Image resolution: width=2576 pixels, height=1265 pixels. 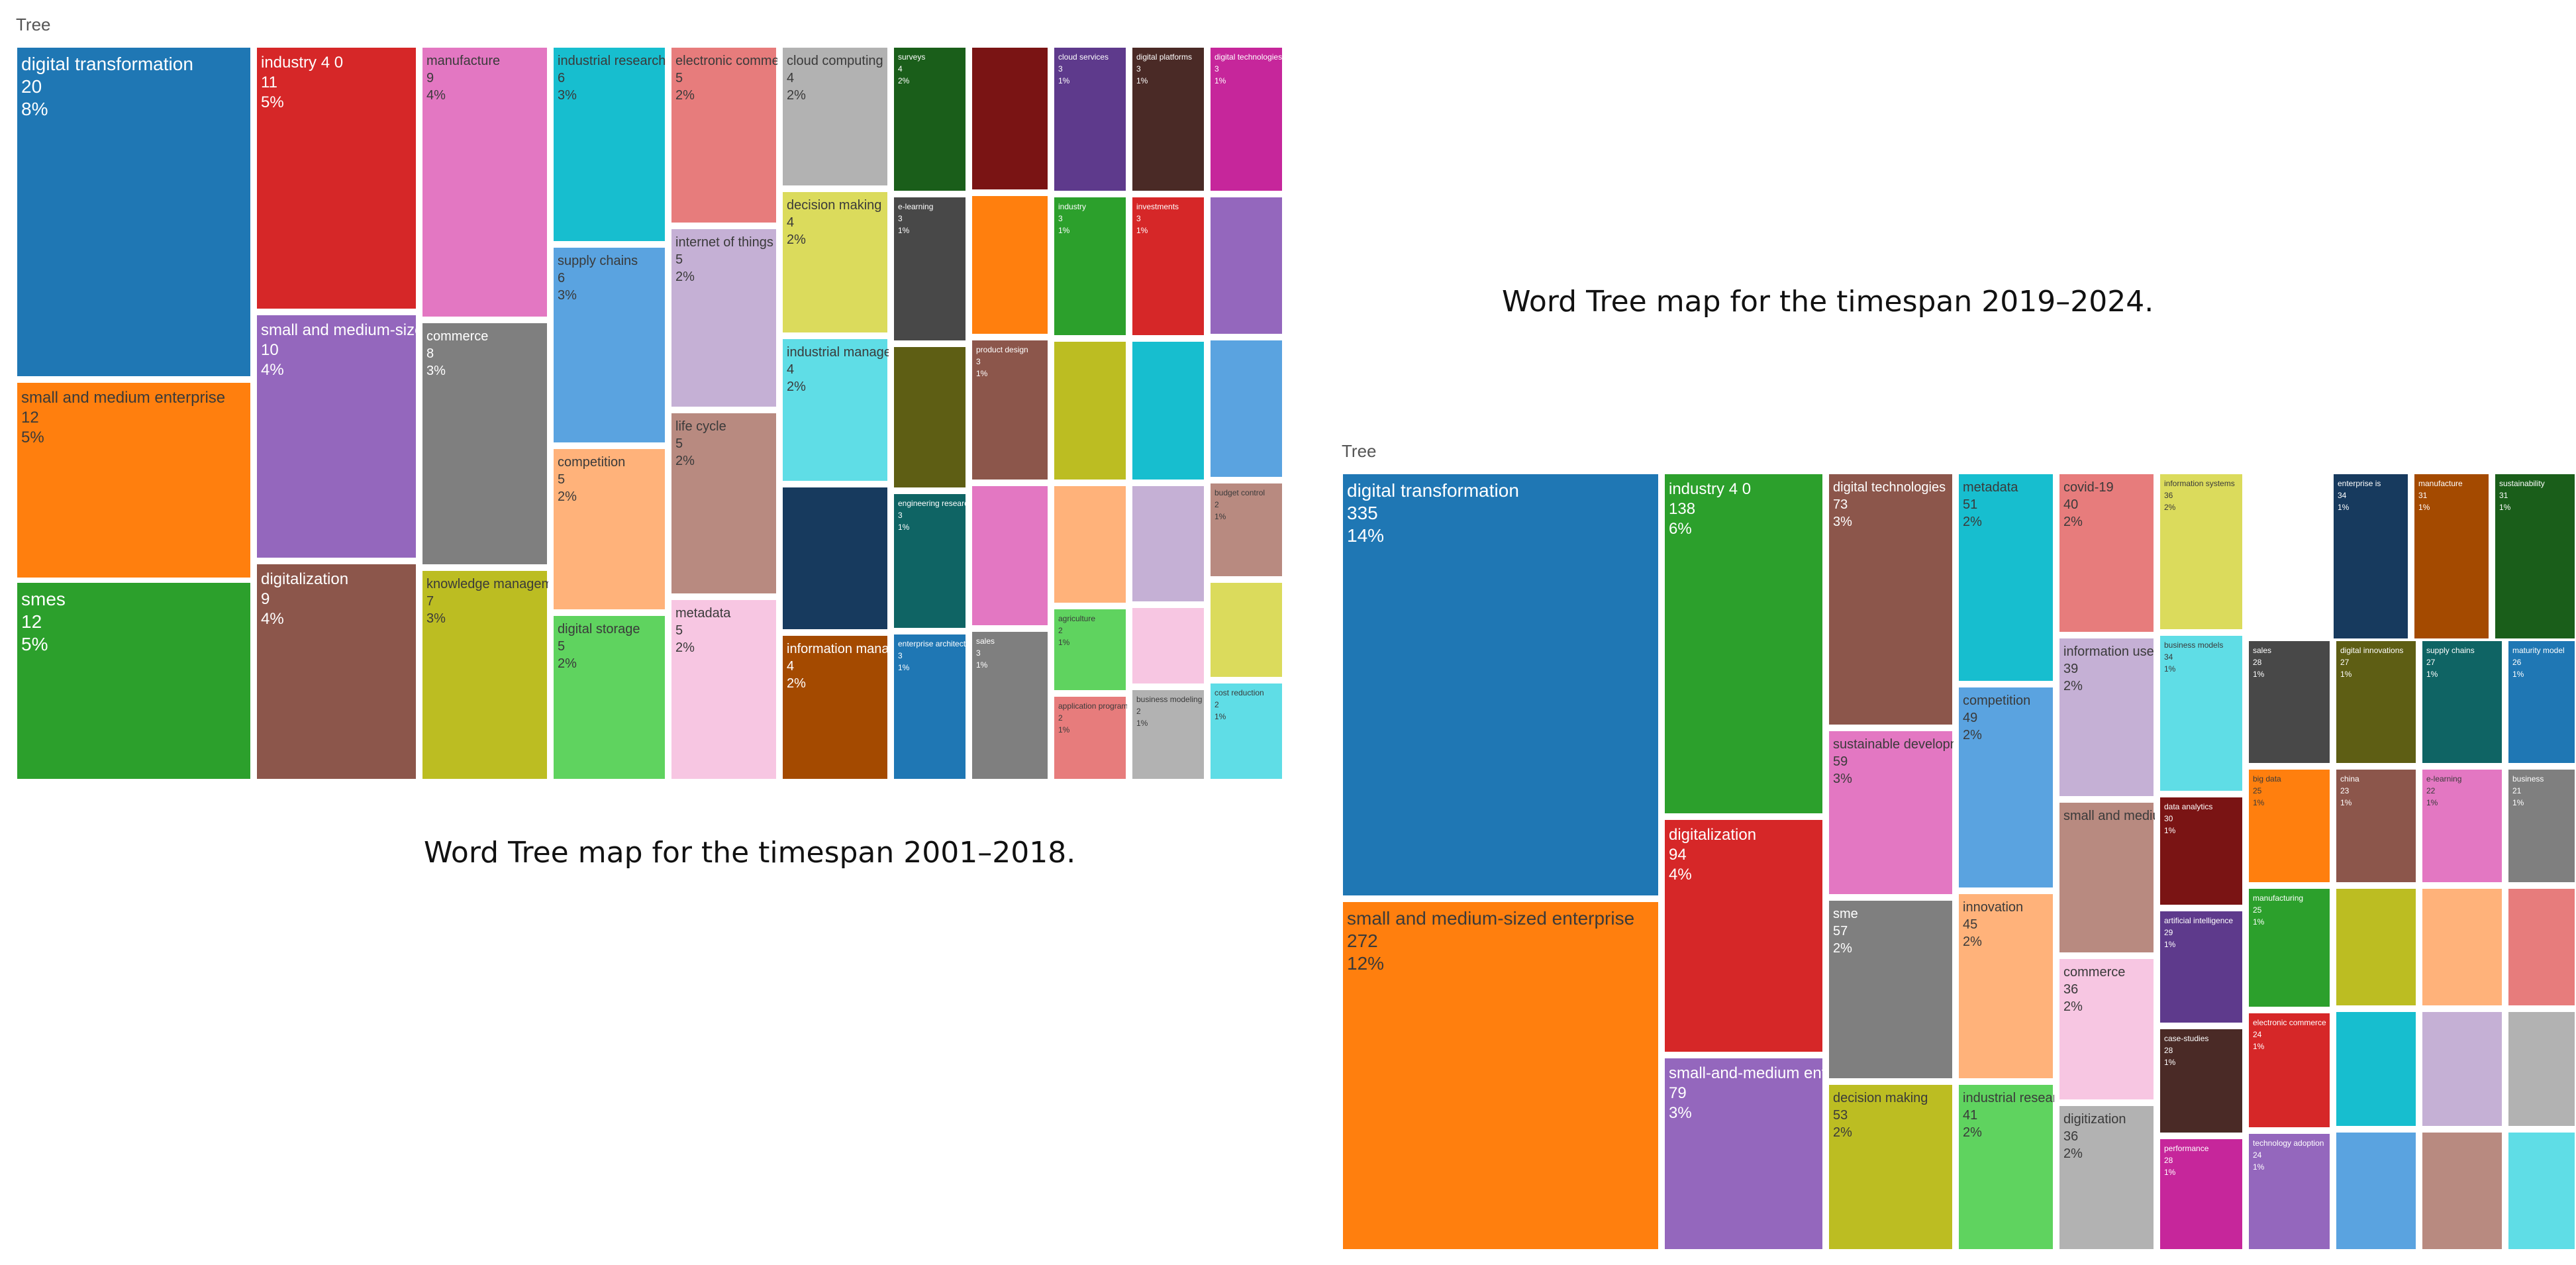 What do you see at coordinates (2462, 702) in the screenshot?
I see `treemap-cell-supply-chains: supply chains 27 1%` at bounding box center [2462, 702].